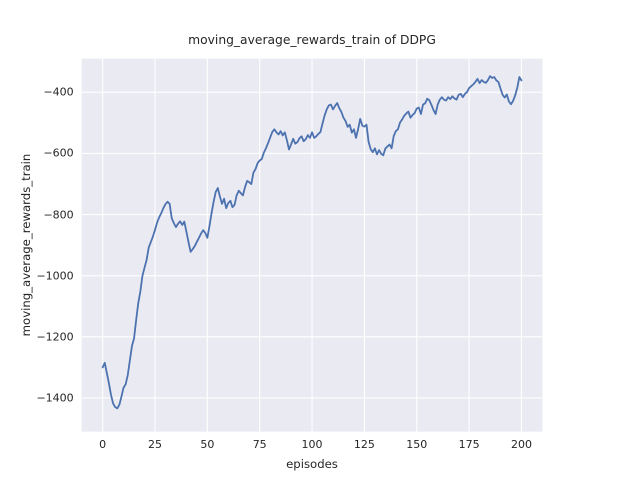 This screenshot has width=640, height=480. Describe the element at coordinates (55, 337) in the screenshot. I see `y-tick-label: −1200` at that location.